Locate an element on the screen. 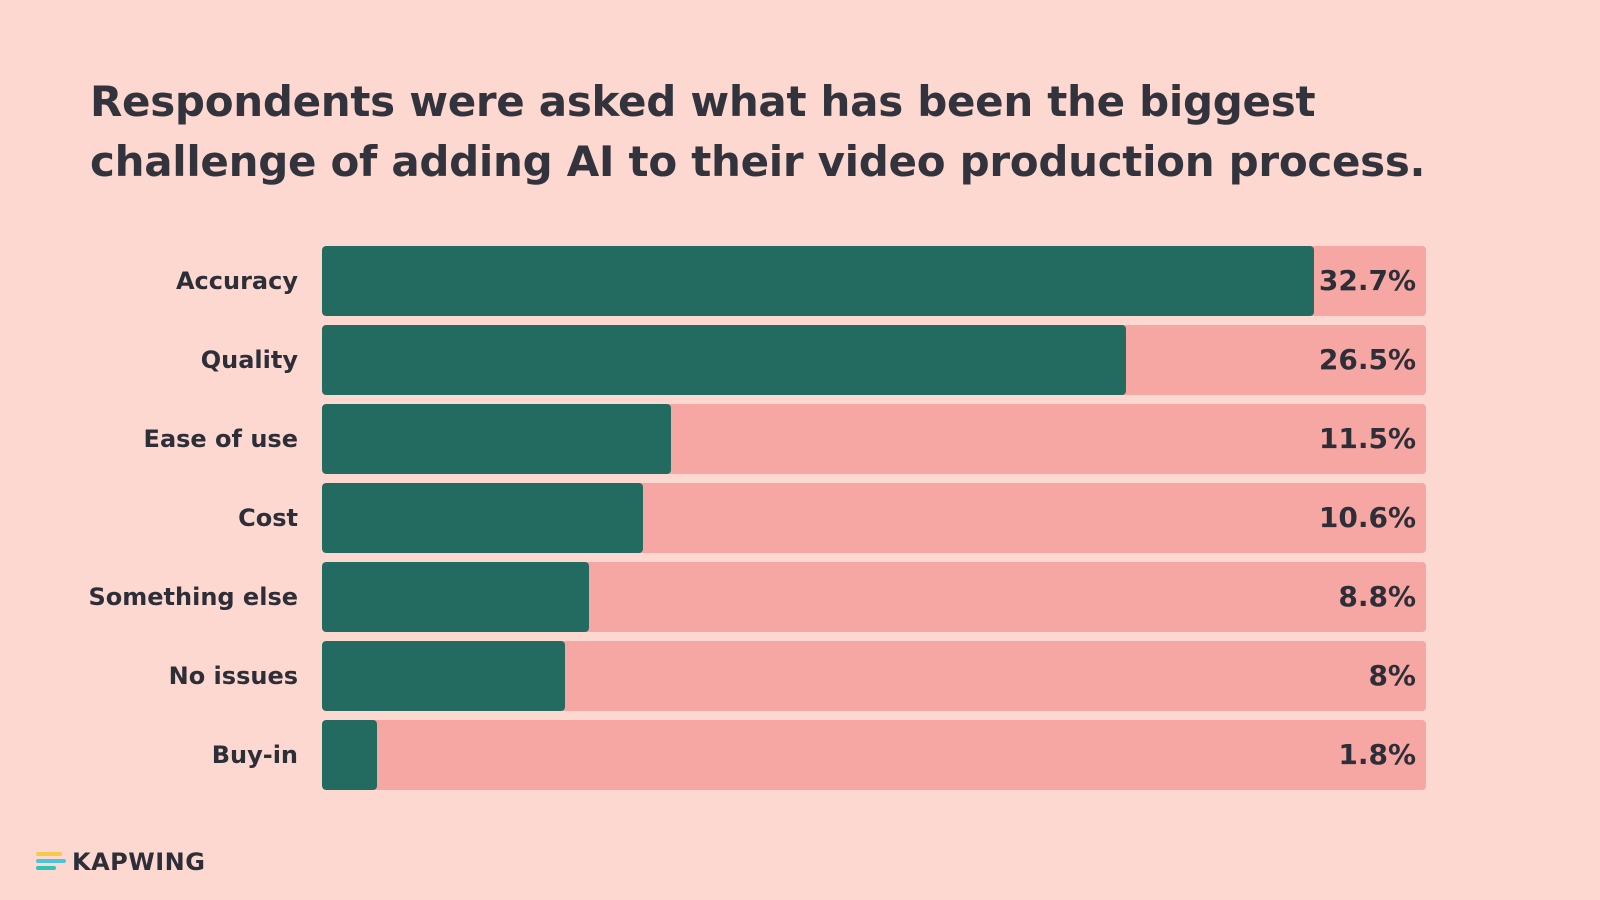  category-label: Quality is located at coordinates (249, 360).